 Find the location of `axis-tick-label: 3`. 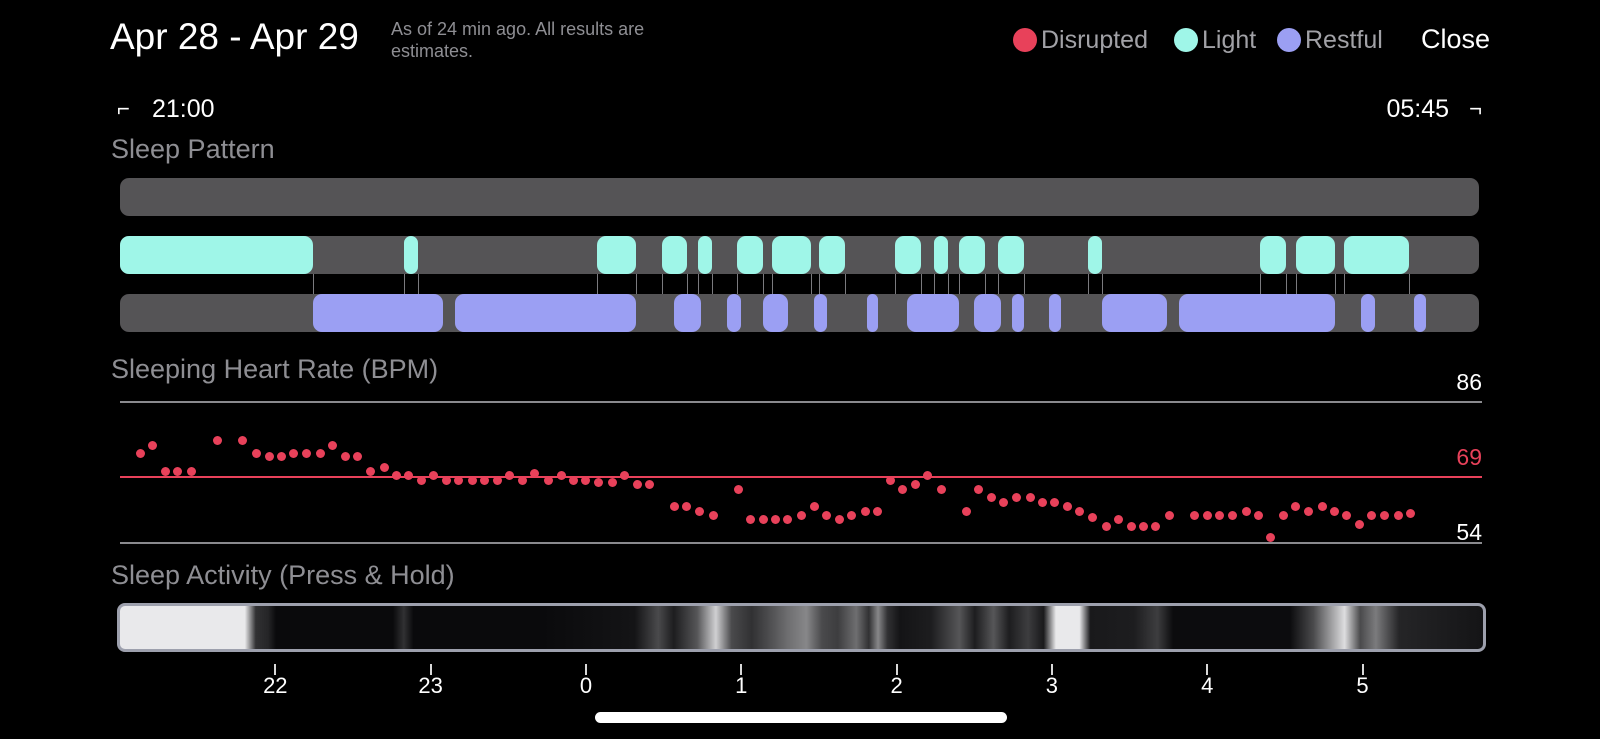

axis-tick-label: 3 is located at coordinates (1051, 685).